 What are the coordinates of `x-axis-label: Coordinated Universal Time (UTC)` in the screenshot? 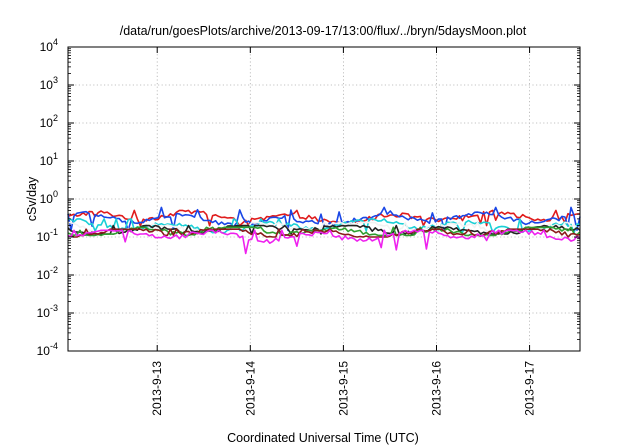 It's located at (323, 438).